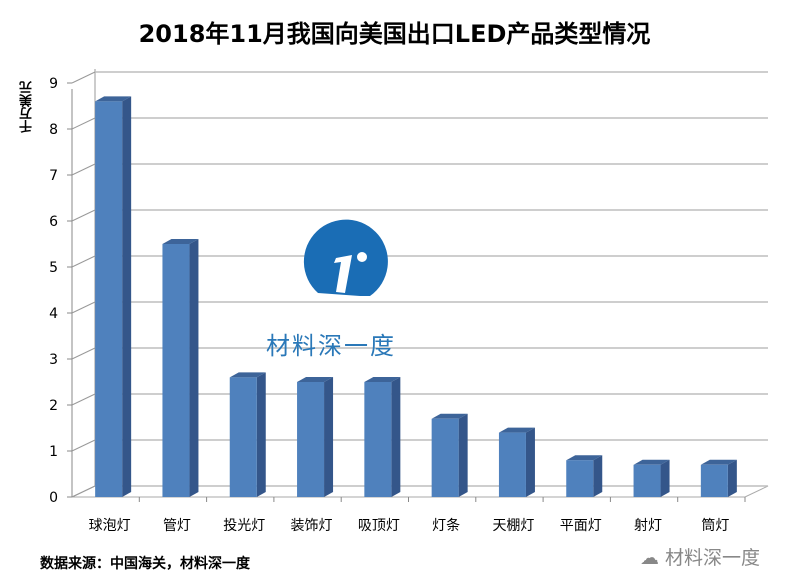 This screenshot has height=588, width=789. What do you see at coordinates (53, 268) in the screenshot?
I see `y-tick-label: 5` at bounding box center [53, 268].